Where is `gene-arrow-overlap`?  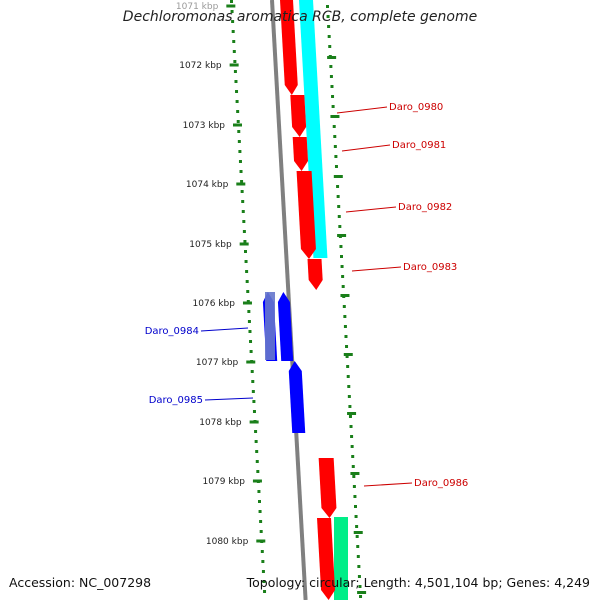 gene-arrow-overlap is located at coordinates (270, 326).